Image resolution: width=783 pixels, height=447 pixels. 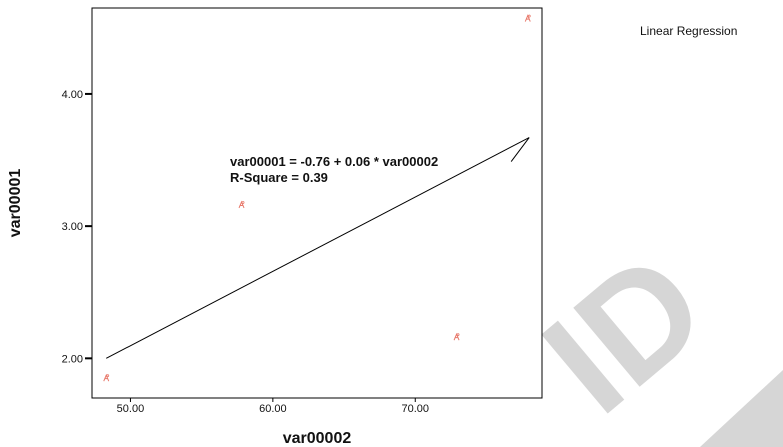 What do you see at coordinates (334, 161) in the screenshot?
I see `regression-equation: var00001 = -0.76 + 0.06 * var00002` at bounding box center [334, 161].